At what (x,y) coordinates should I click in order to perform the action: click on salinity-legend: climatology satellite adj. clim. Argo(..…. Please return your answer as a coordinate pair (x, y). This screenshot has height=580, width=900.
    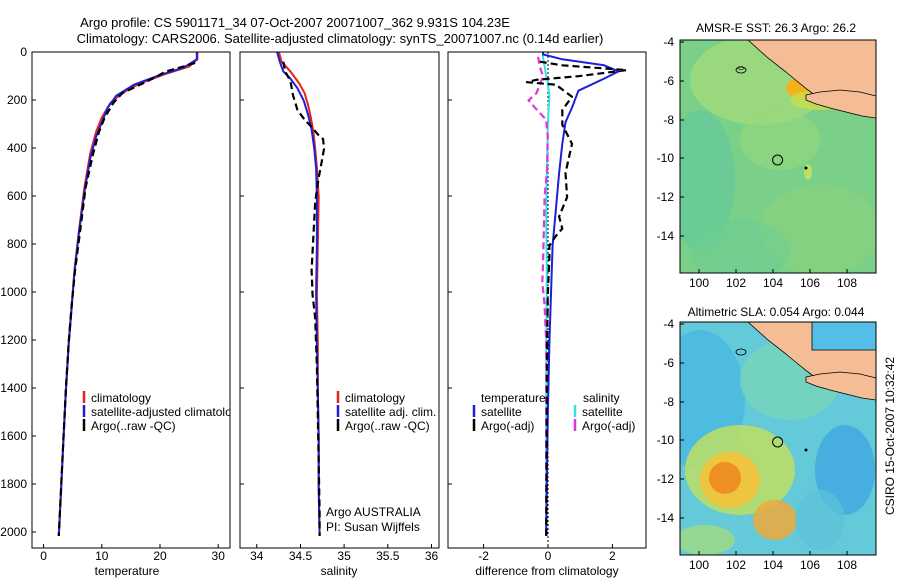
    Looking at the image, I should click on (386, 412).